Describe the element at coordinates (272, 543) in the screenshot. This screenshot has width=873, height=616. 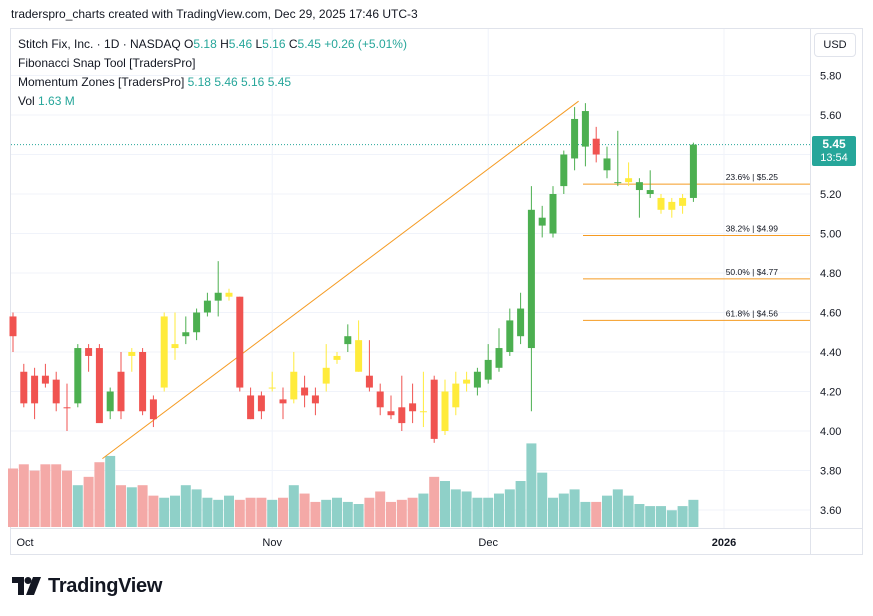
I see `x-tick-label: Nov` at that location.